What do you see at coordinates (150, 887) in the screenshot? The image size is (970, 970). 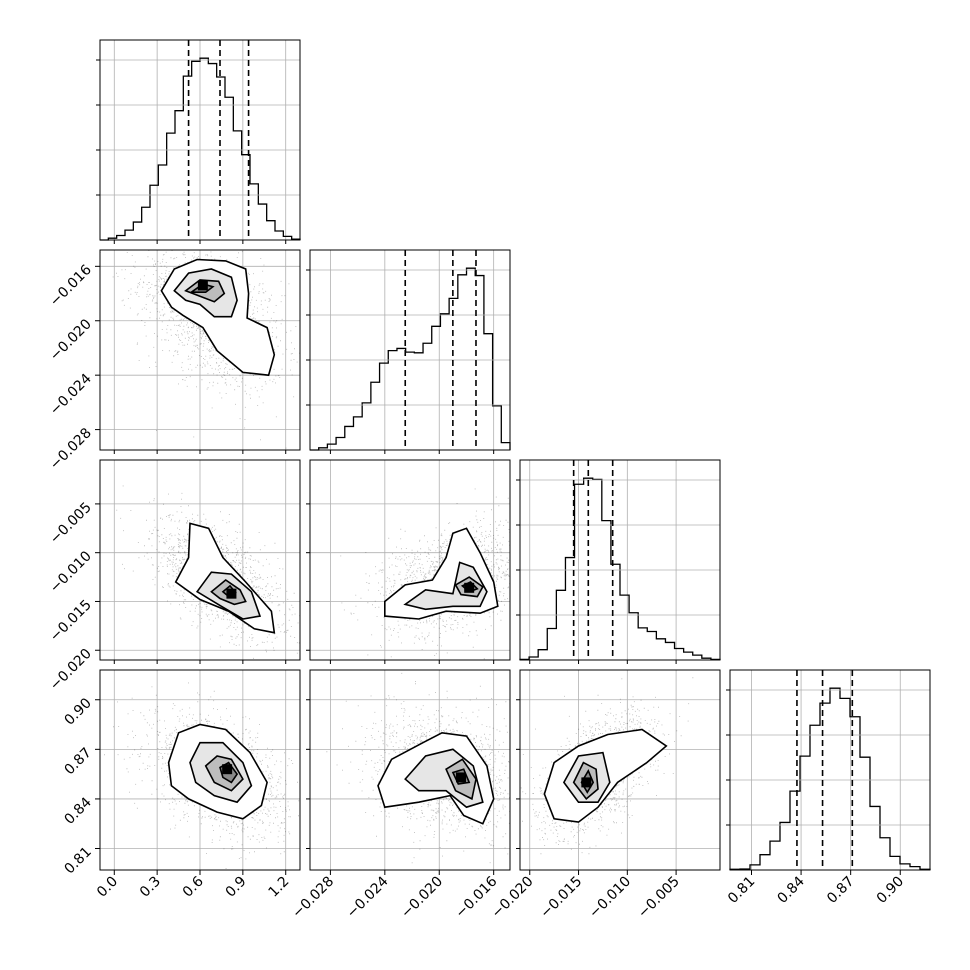 I see `x-tick-label: 0.3` at bounding box center [150, 887].